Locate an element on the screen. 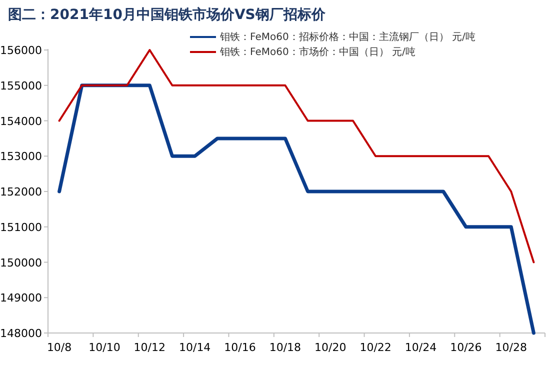 The height and width of the screenshot is (380, 554). x-tick-label: 10/8 is located at coordinates (59, 347).